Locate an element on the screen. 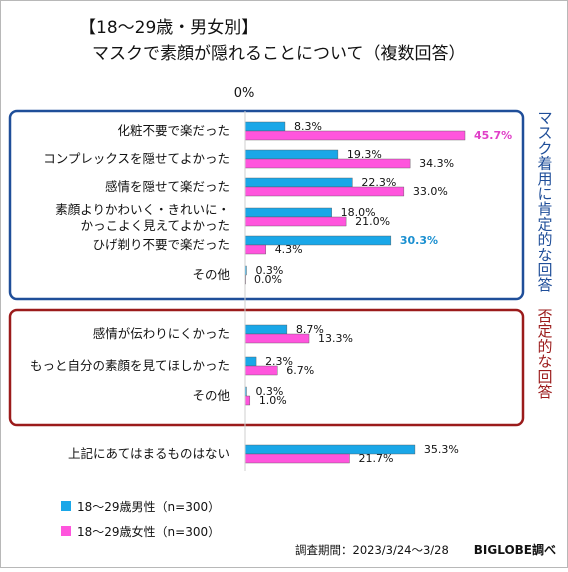 The width and height of the screenshot is (568, 572). category-label: 感情を隠せて楽だった is located at coordinates (167, 186).